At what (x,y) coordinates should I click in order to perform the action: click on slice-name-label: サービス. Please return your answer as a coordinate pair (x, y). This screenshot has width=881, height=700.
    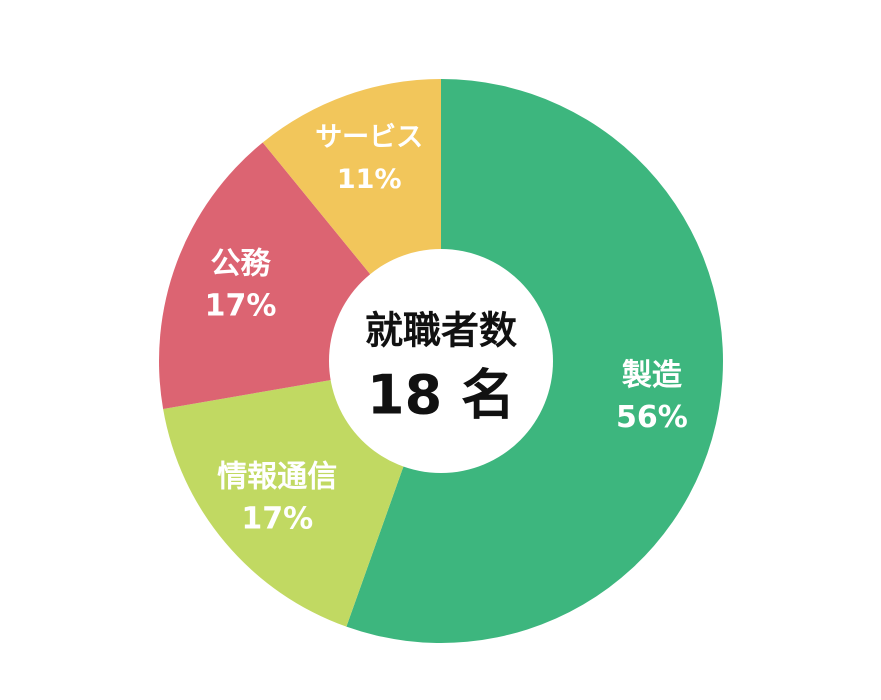
    Looking at the image, I should click on (369, 137).